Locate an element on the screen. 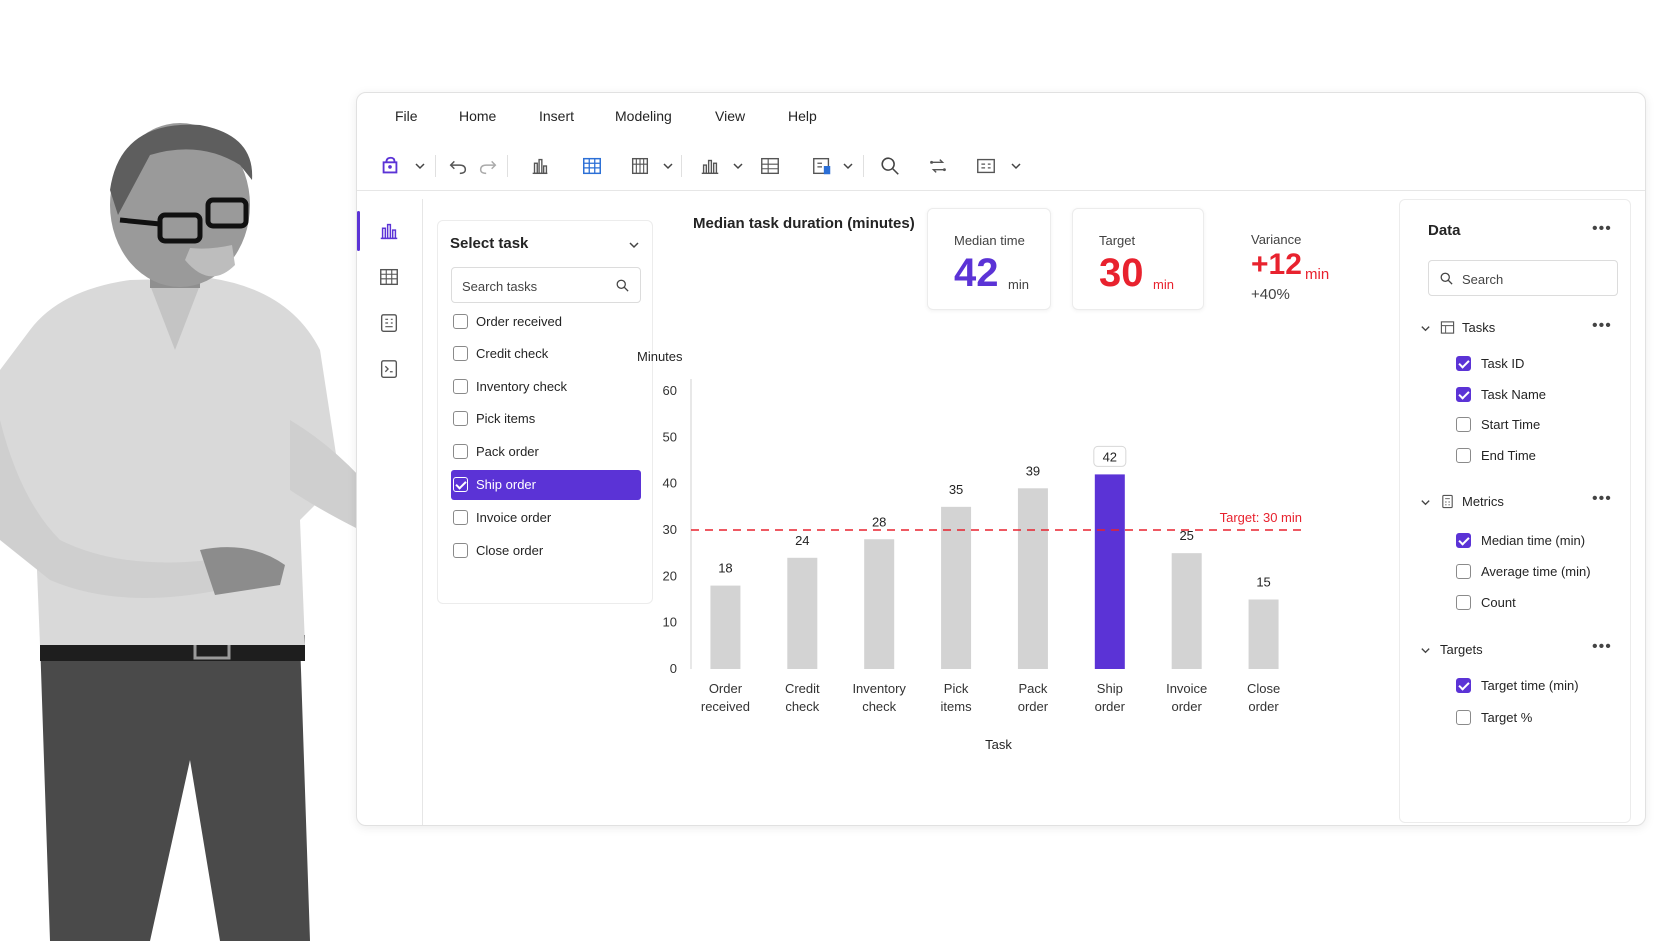 The image size is (1672, 941). field-label: Target % is located at coordinates (1507, 717).